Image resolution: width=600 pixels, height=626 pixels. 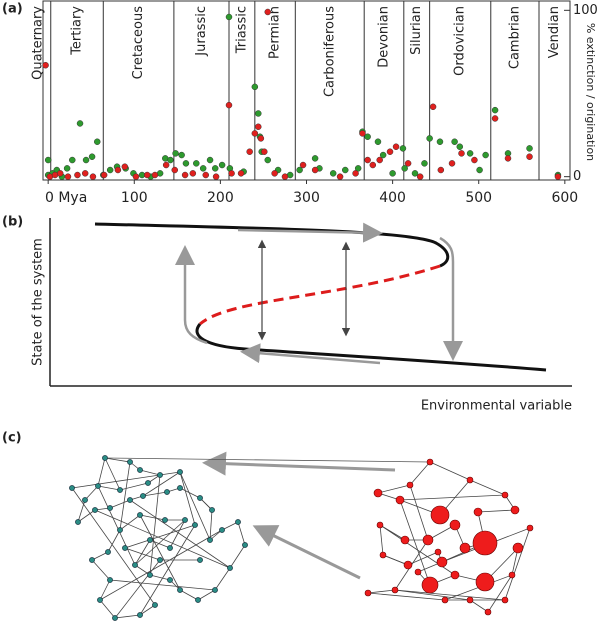 I want to click on y-tick-label: 100, so click(x=585, y=10).